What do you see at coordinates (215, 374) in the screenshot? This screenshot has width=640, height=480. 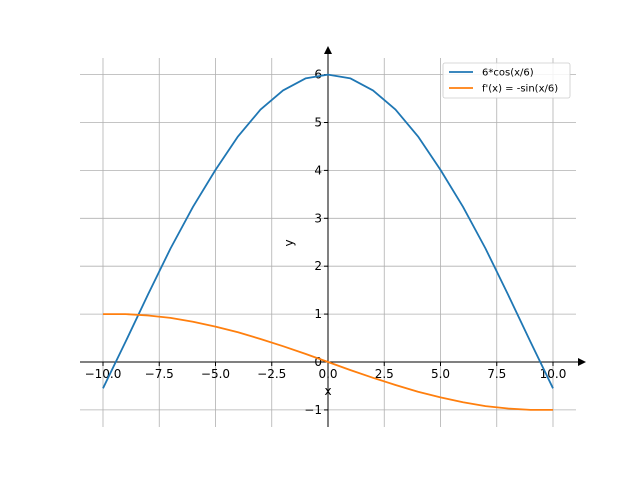 I see `x-tick-label: −5.0` at bounding box center [215, 374].